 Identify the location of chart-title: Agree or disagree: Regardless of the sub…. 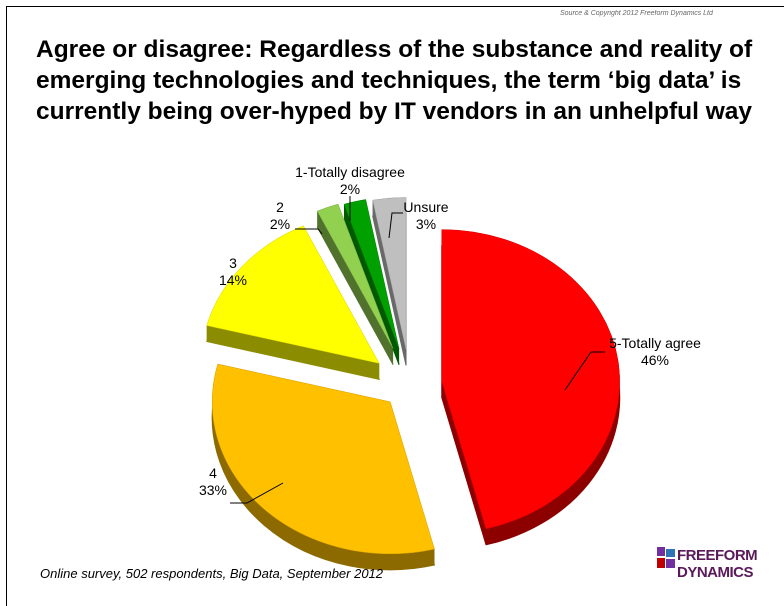
(394, 80).